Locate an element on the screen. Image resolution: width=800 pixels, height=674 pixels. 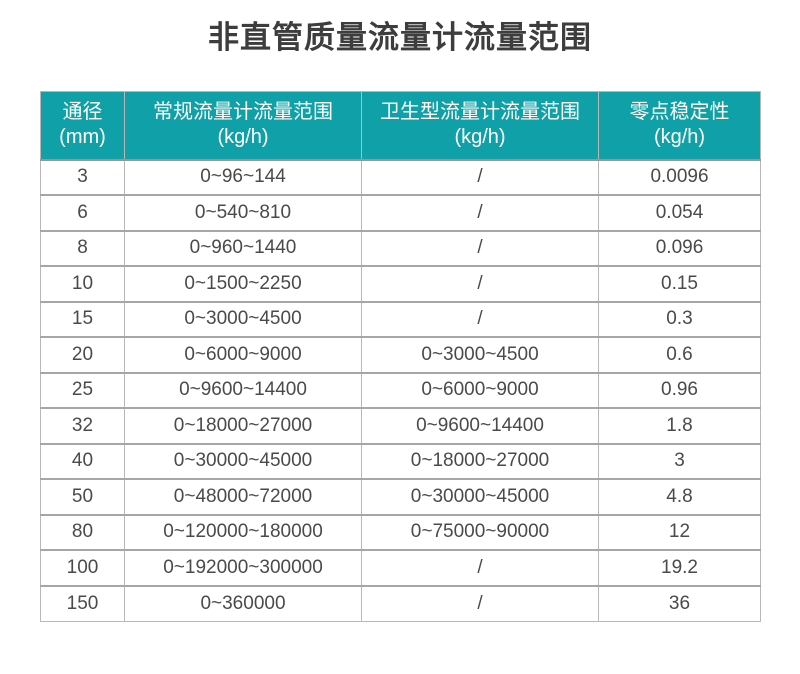
regular-range-cell: 0~96~144 is located at coordinates (243, 177).